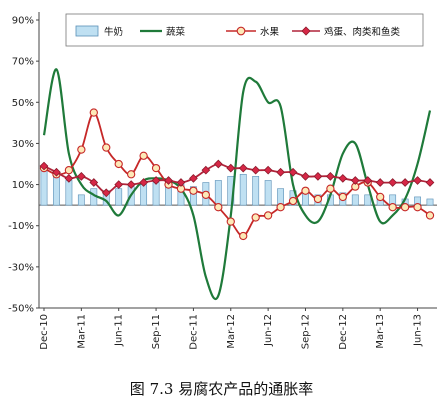  I want to click on y-tick-label: 10%, so click(23, 185).